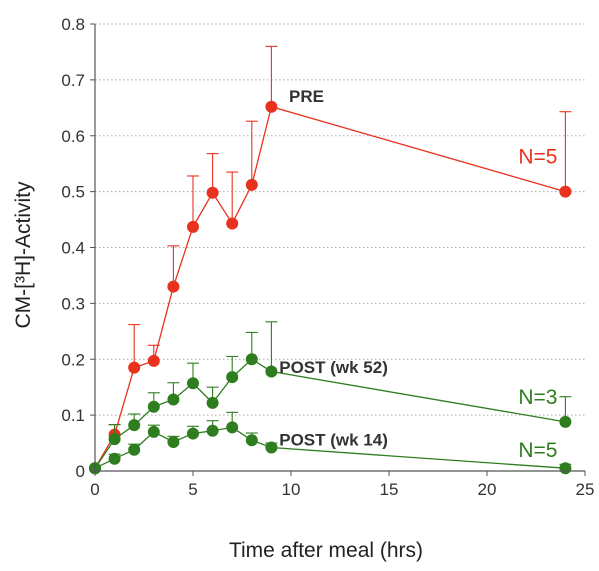 Image resolution: width=599 pixels, height=571 pixels. What do you see at coordinates (73, 136) in the screenshot?
I see `y-tick-label: 0.6` at bounding box center [73, 136].